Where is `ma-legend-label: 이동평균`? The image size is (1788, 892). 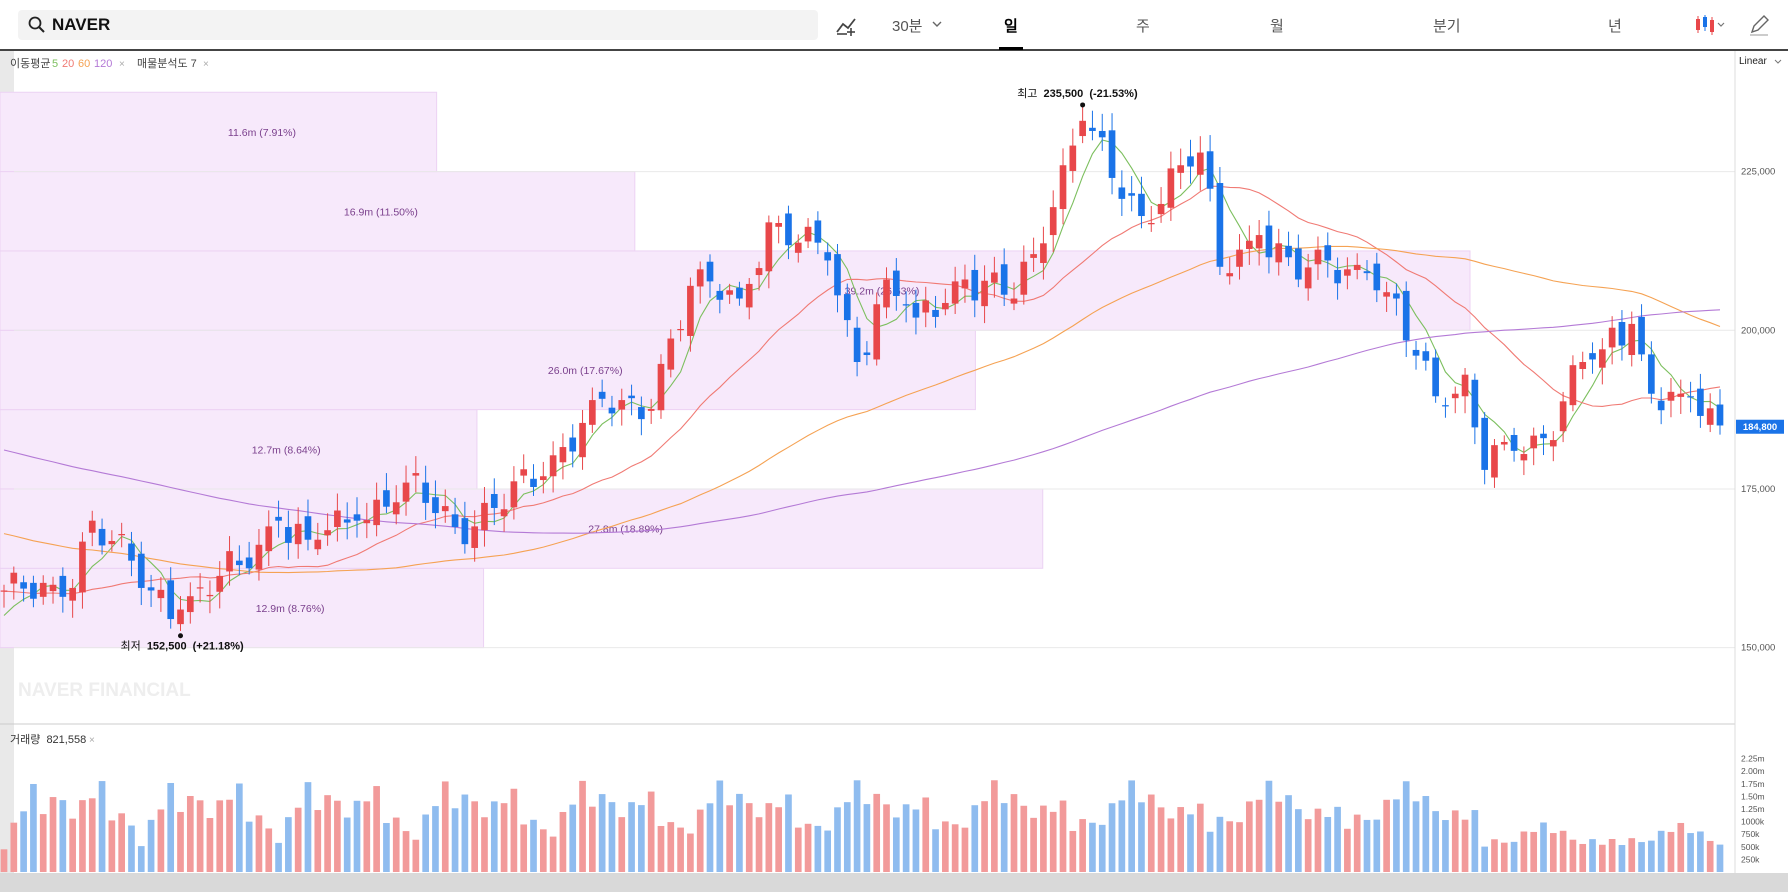
ma-legend-label: 이동평균 is located at coordinates (30, 63).